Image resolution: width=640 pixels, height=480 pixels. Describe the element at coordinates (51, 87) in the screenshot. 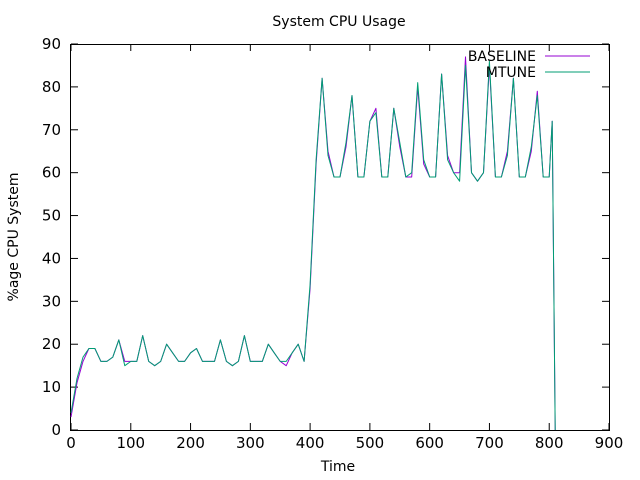

I see `y-tick-label: 80` at that location.